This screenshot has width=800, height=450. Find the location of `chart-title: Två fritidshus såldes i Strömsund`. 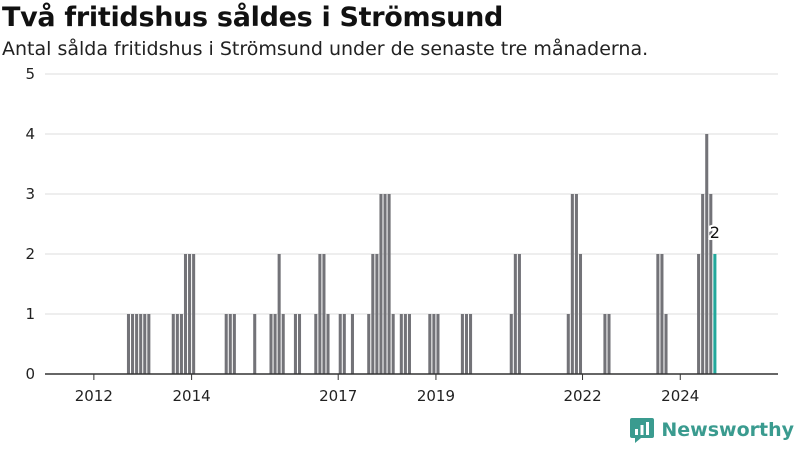

chart-title: Två fritidshus såldes i Strömsund is located at coordinates (253, 17).